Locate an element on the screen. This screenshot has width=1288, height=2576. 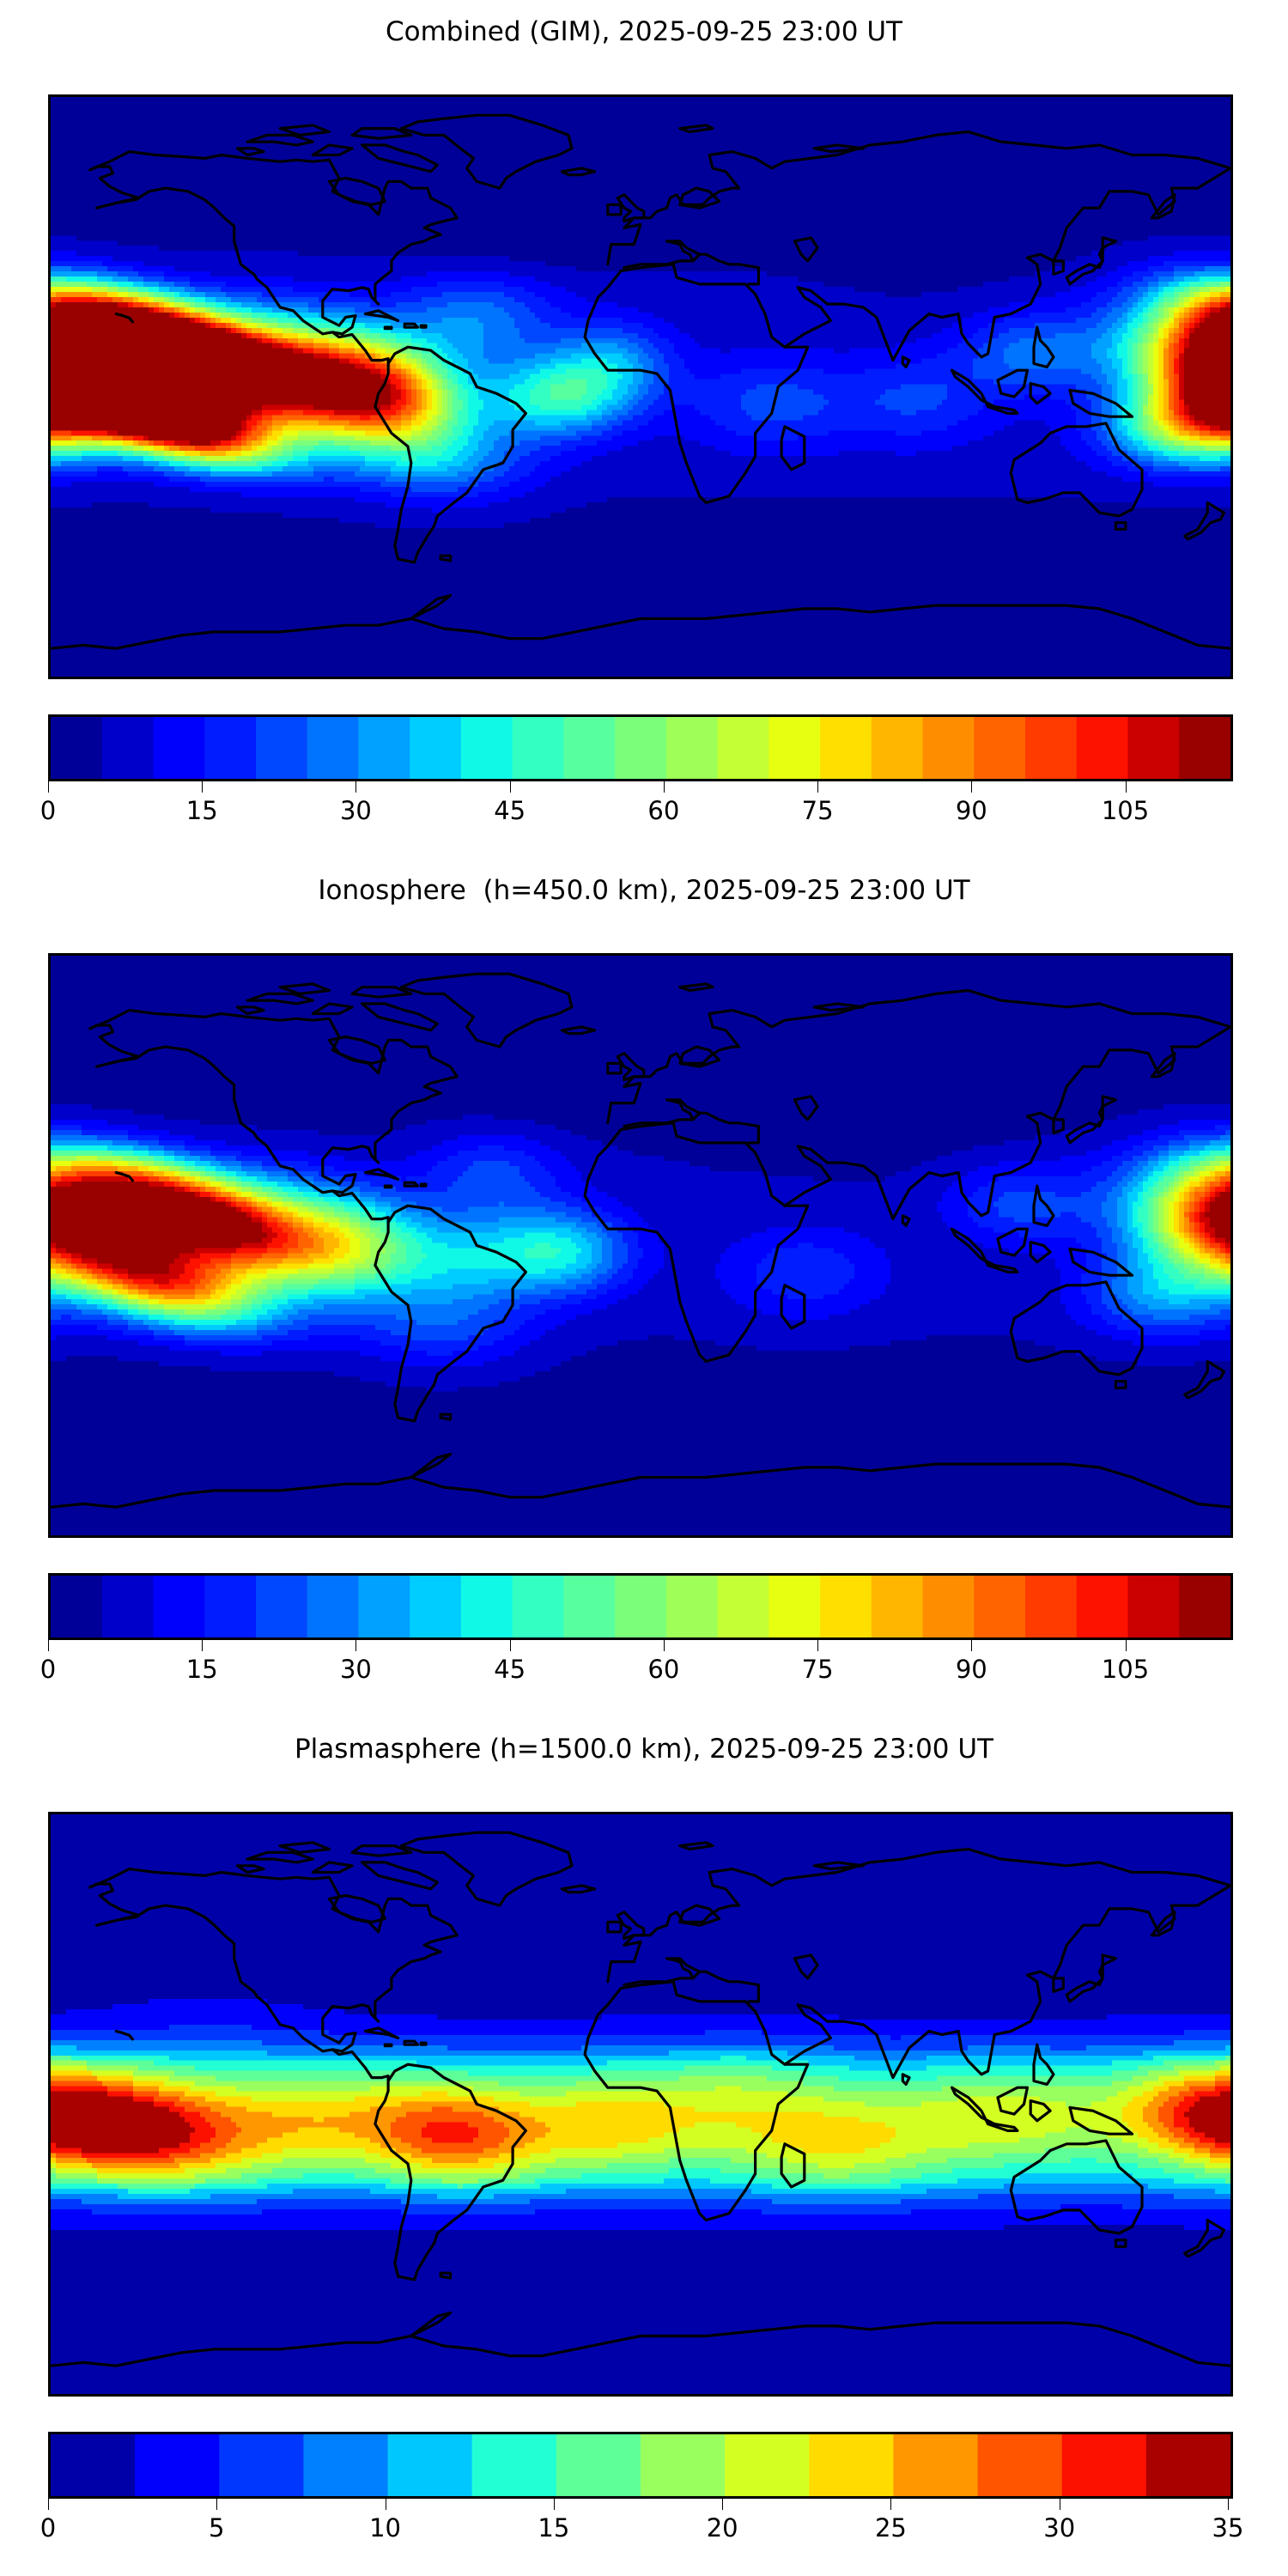
colorbar-tick-label: 45 is located at coordinates (510, 1670).